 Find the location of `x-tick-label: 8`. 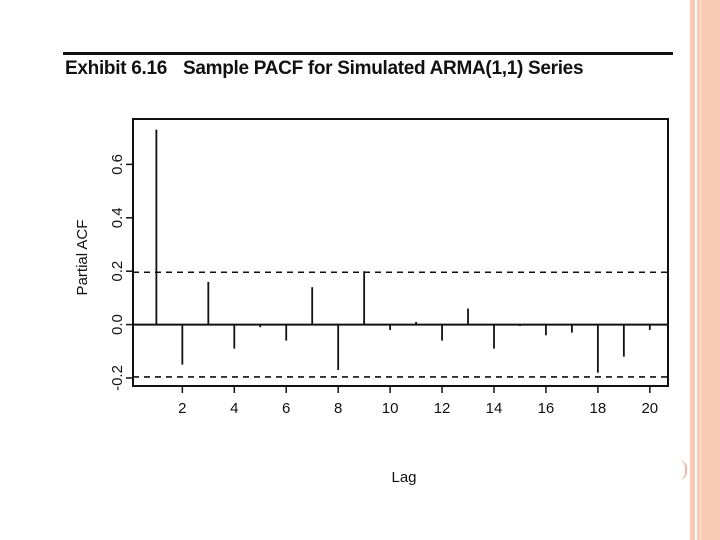

x-tick-label: 8 is located at coordinates (338, 408).